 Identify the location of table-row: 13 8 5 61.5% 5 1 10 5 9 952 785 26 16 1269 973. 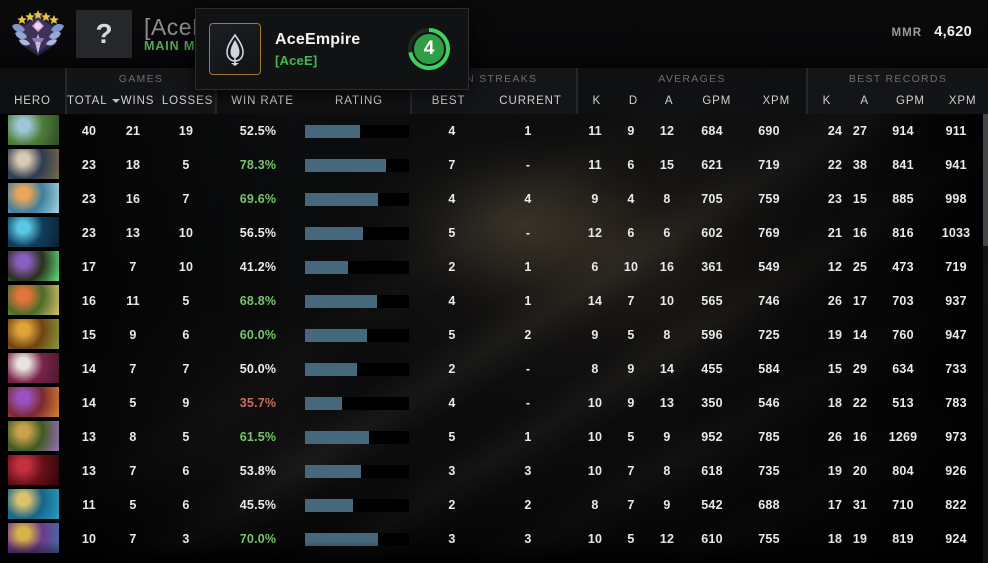
(494, 437).